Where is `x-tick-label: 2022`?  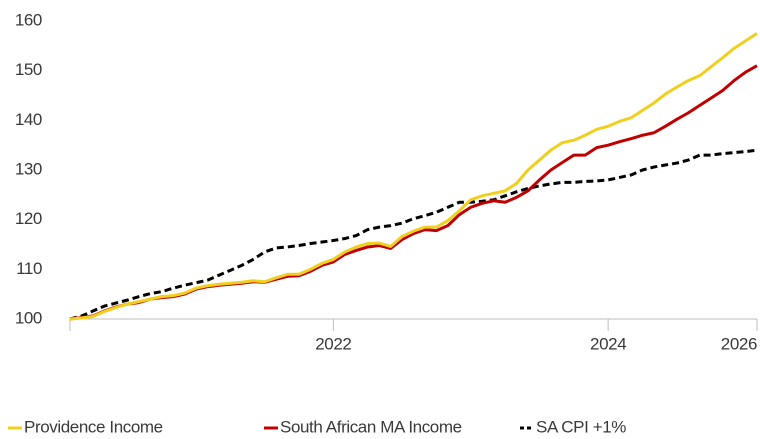
x-tick-label: 2022 is located at coordinates (333, 343).